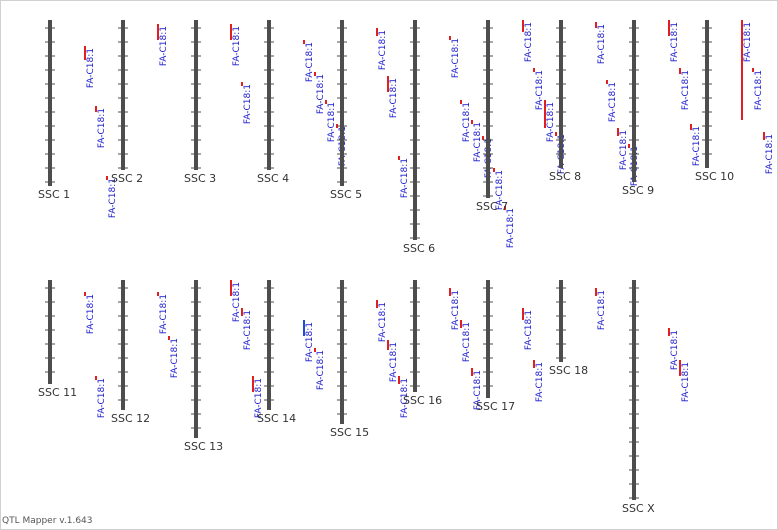 This screenshot has width=778, height=530. Describe the element at coordinates (714, 176) in the screenshot. I see `chromosome-label: SSC 10` at that location.